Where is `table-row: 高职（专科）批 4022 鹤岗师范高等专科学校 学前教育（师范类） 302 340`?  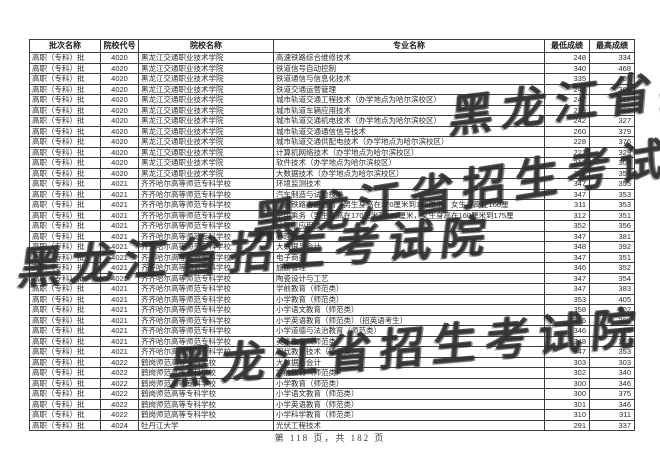
table-row: 高职（专科）批 4022 鹤岗师范高等专科学校 学前教育（师范类） 302 340 is located at coordinates (332, 373).